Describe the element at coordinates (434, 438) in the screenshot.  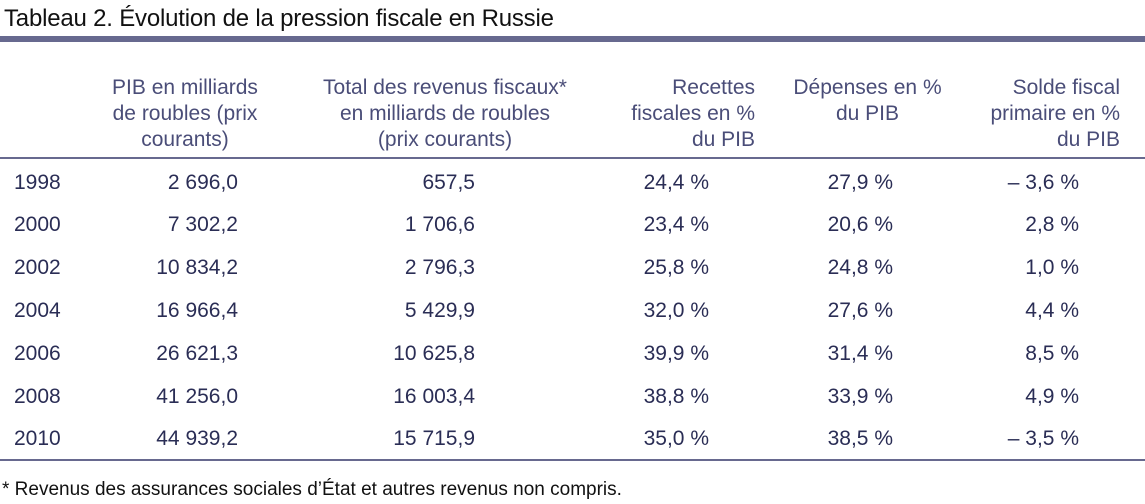
I see `revenus-cell: 15 715,9` at that location.